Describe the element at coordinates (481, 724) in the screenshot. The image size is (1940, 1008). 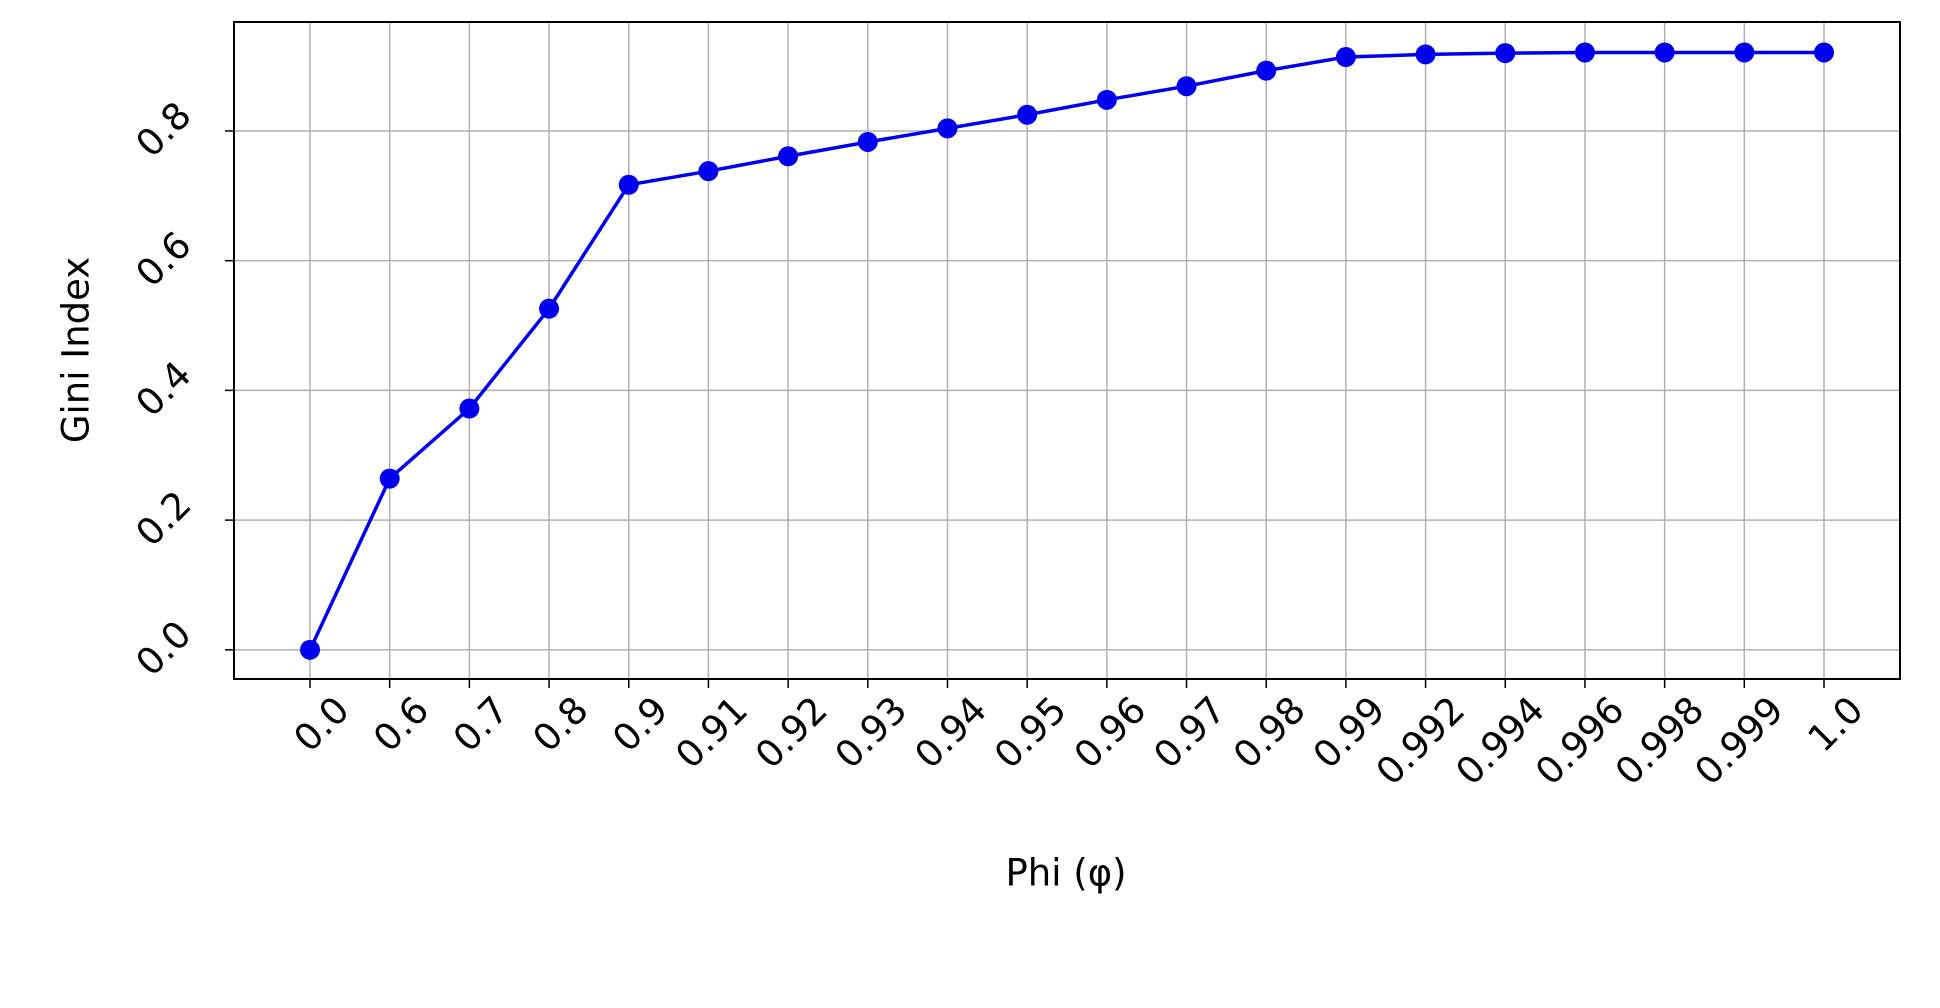
I see `x-tick-label: 0.7` at that location.